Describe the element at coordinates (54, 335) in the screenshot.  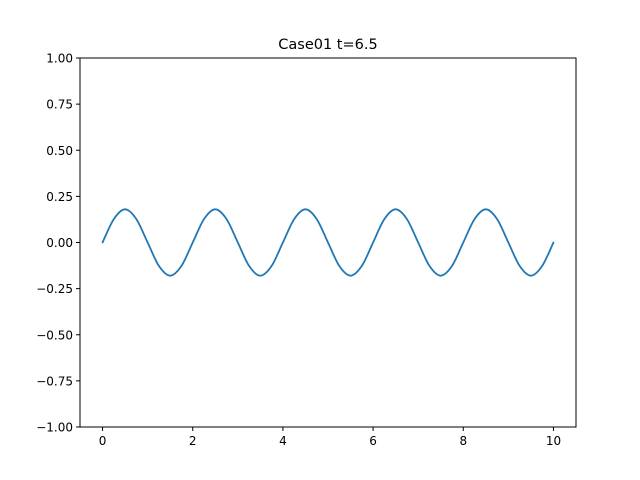
I see `y-tick-label: −0.50` at that location.